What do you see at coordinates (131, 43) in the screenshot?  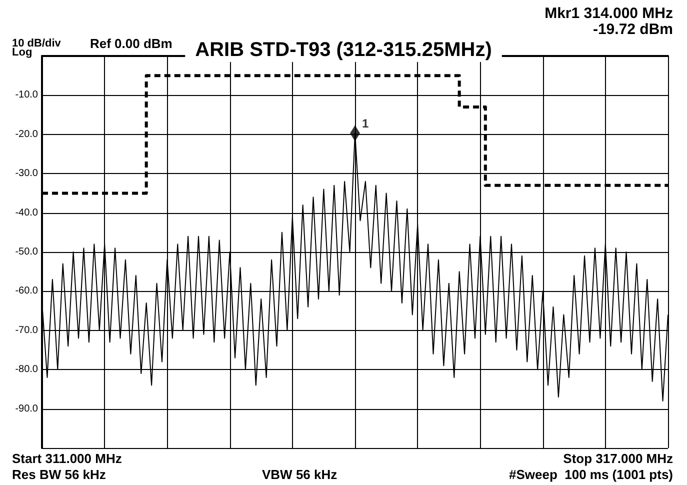 I see `text: Ref 0.00 dBm` at bounding box center [131, 43].